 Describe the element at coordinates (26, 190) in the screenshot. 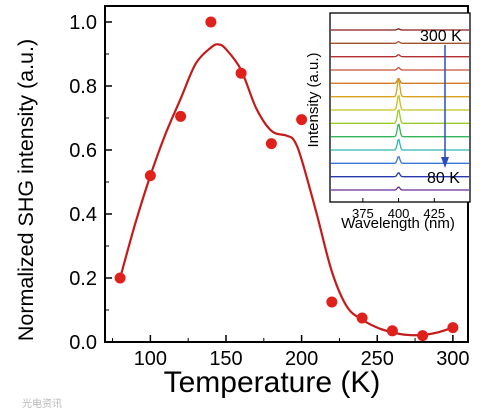

I see `y-axis-title: Normalized SHG intensity (a.u.)` at that location.